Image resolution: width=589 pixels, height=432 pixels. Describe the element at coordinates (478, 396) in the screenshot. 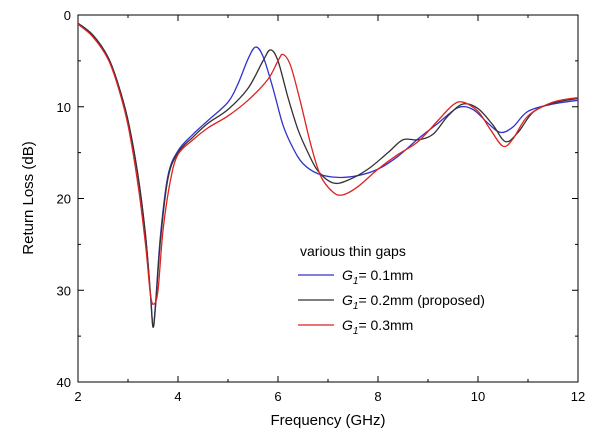

I see `x-tick-label: 10` at that location.